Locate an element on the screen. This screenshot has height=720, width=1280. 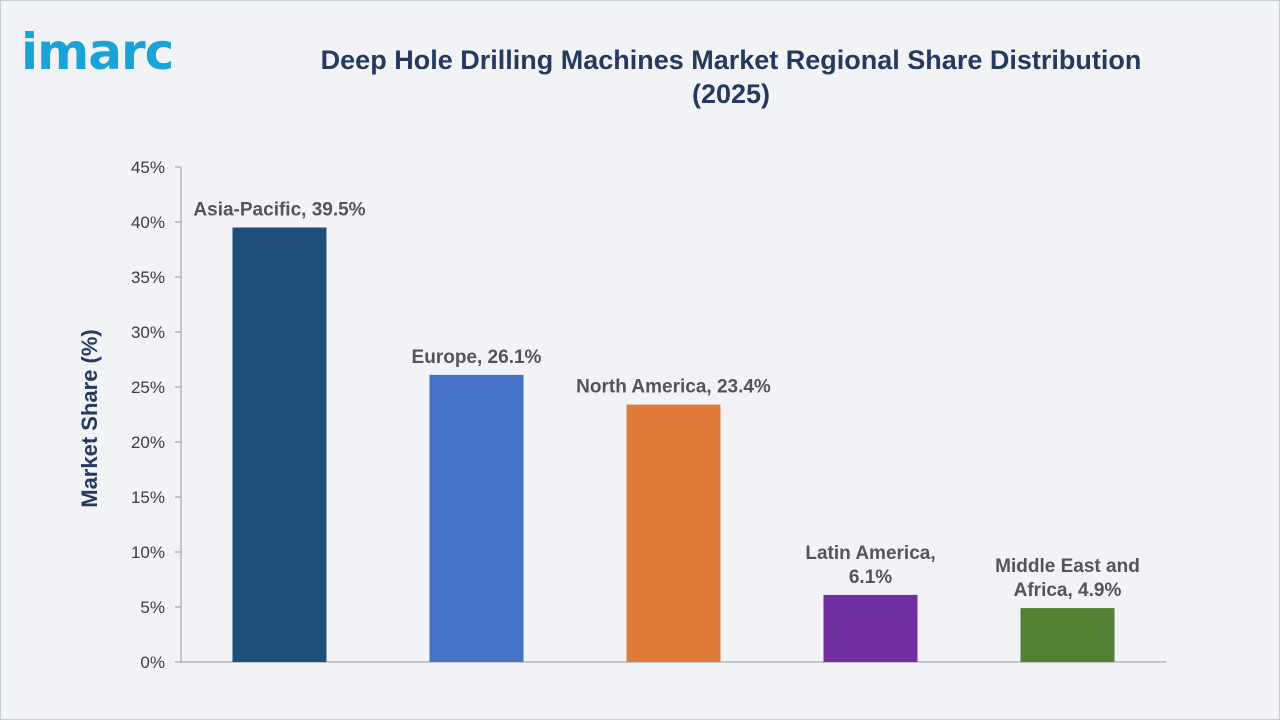
imarc-logo: imarc is located at coordinates (97, 52).